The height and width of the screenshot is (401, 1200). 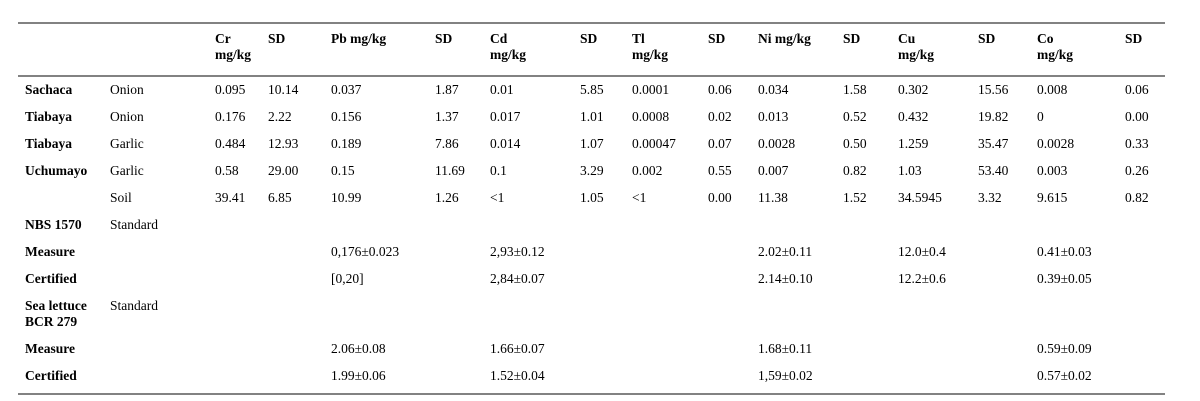 What do you see at coordinates (517, 251) in the screenshot?
I see `data-cell: 2,93±0.12` at bounding box center [517, 251].